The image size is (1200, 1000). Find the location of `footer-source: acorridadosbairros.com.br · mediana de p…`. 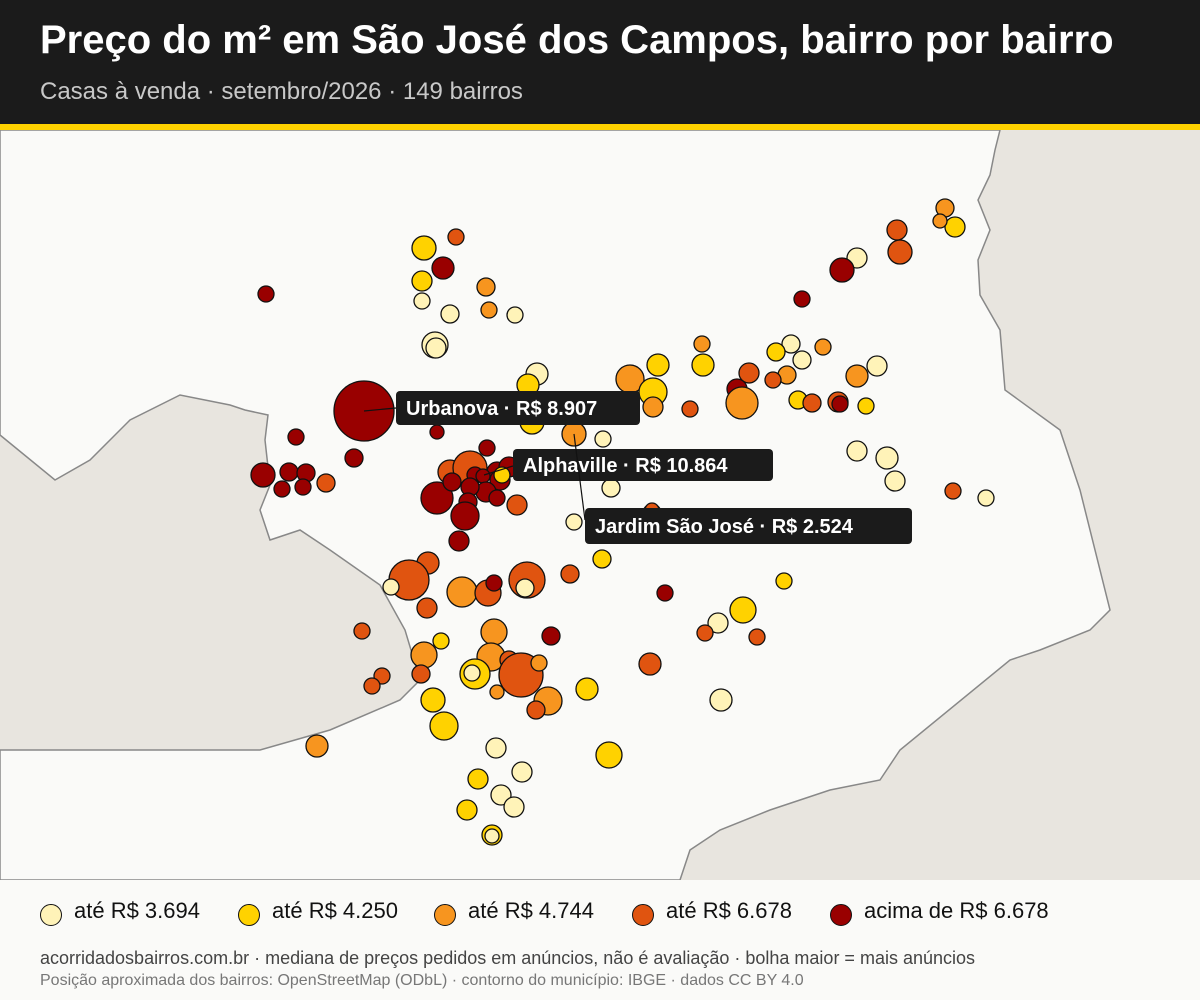

footer-source: acorridadosbairros.com.br · mediana de p… is located at coordinates (508, 958).